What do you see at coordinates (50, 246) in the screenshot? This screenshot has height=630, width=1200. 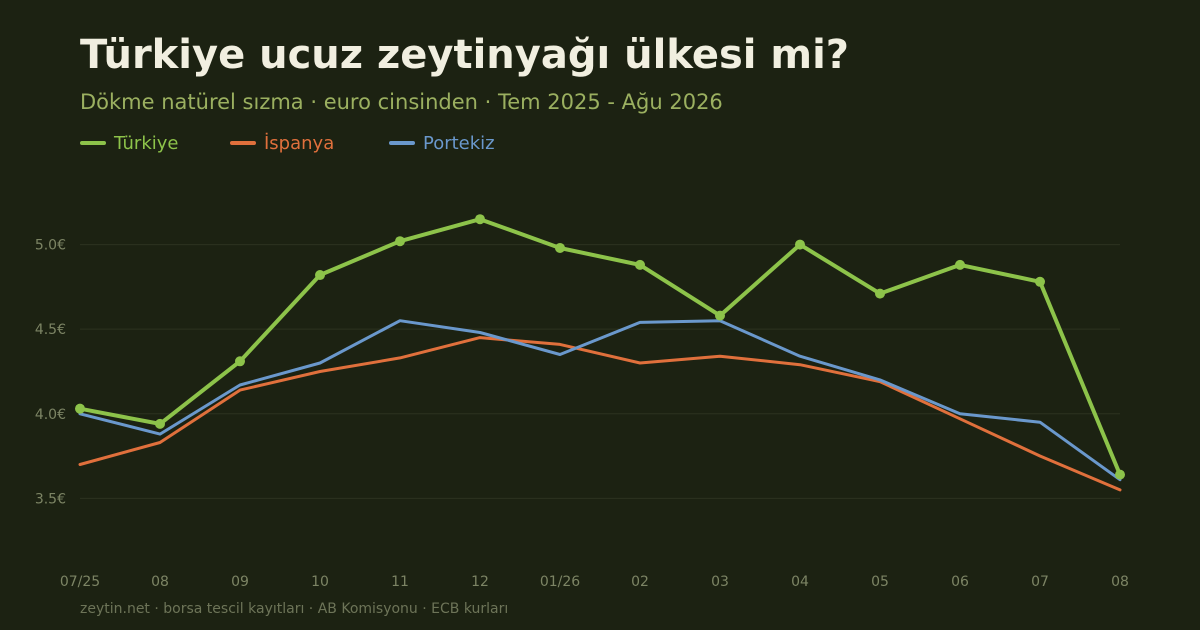 I see `y-tick-label: 5.0€` at bounding box center [50, 246].